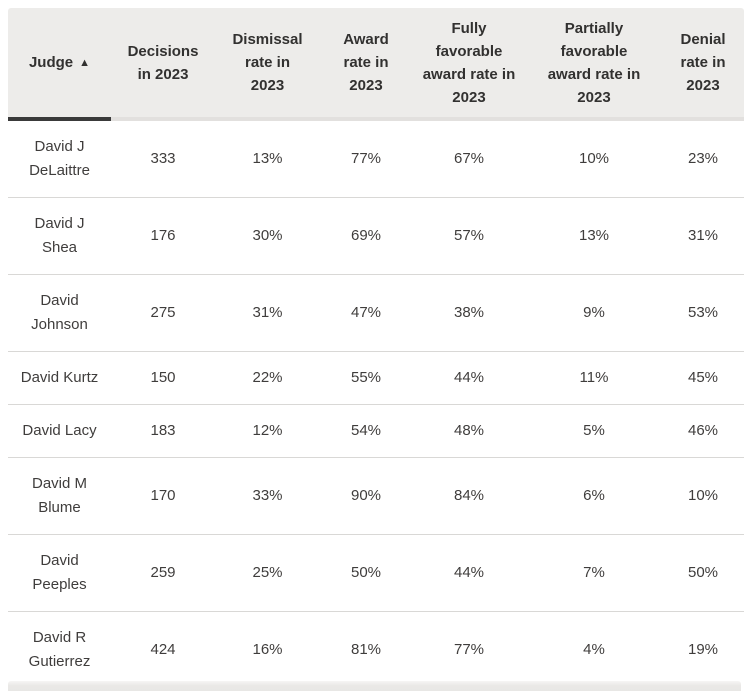 This screenshot has height=691, width=744. I want to click on denial-rate-cell: 31%, so click(703, 235).